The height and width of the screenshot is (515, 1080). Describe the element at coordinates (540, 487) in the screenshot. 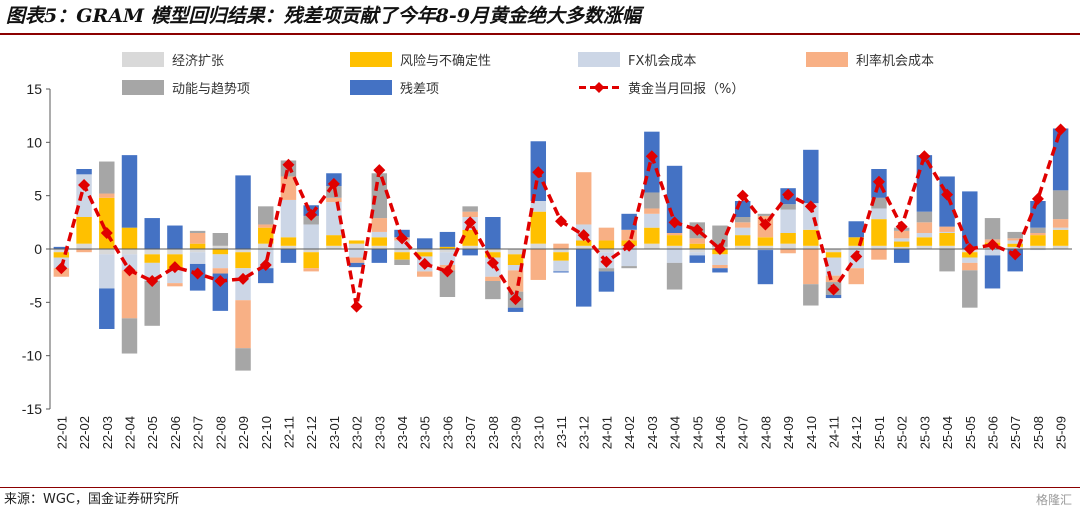

I see `footer-divider` at that location.